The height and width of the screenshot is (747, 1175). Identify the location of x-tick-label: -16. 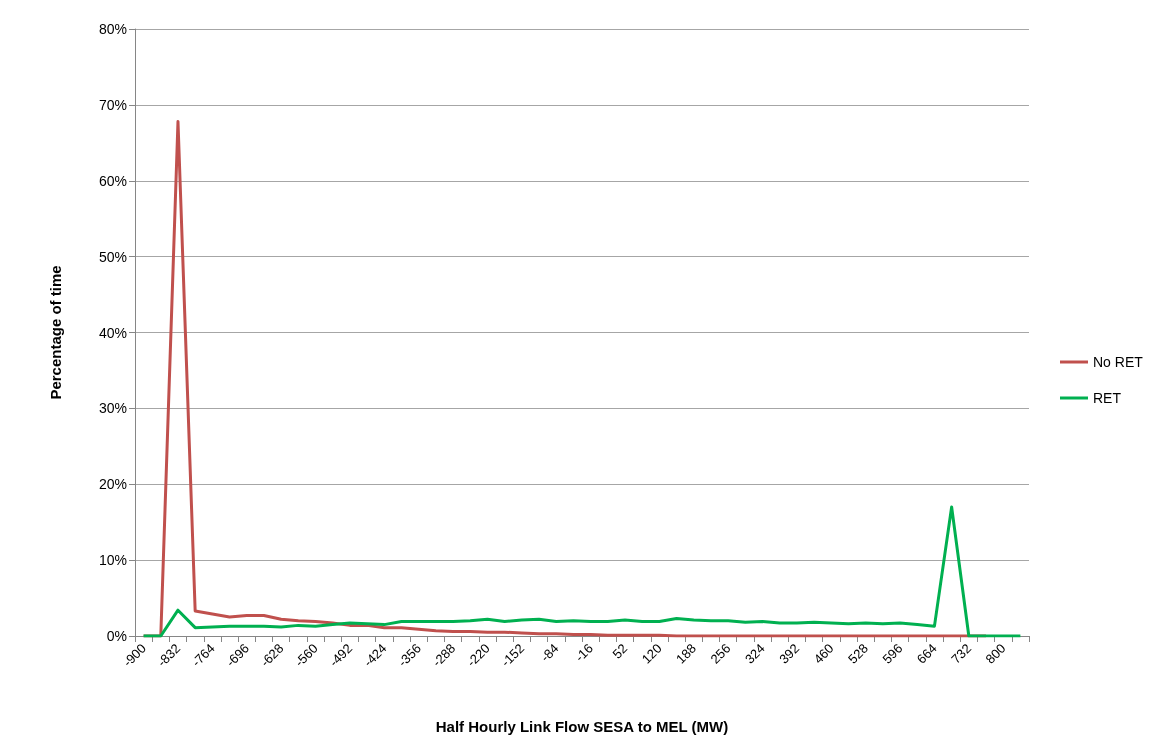
(584, 652).